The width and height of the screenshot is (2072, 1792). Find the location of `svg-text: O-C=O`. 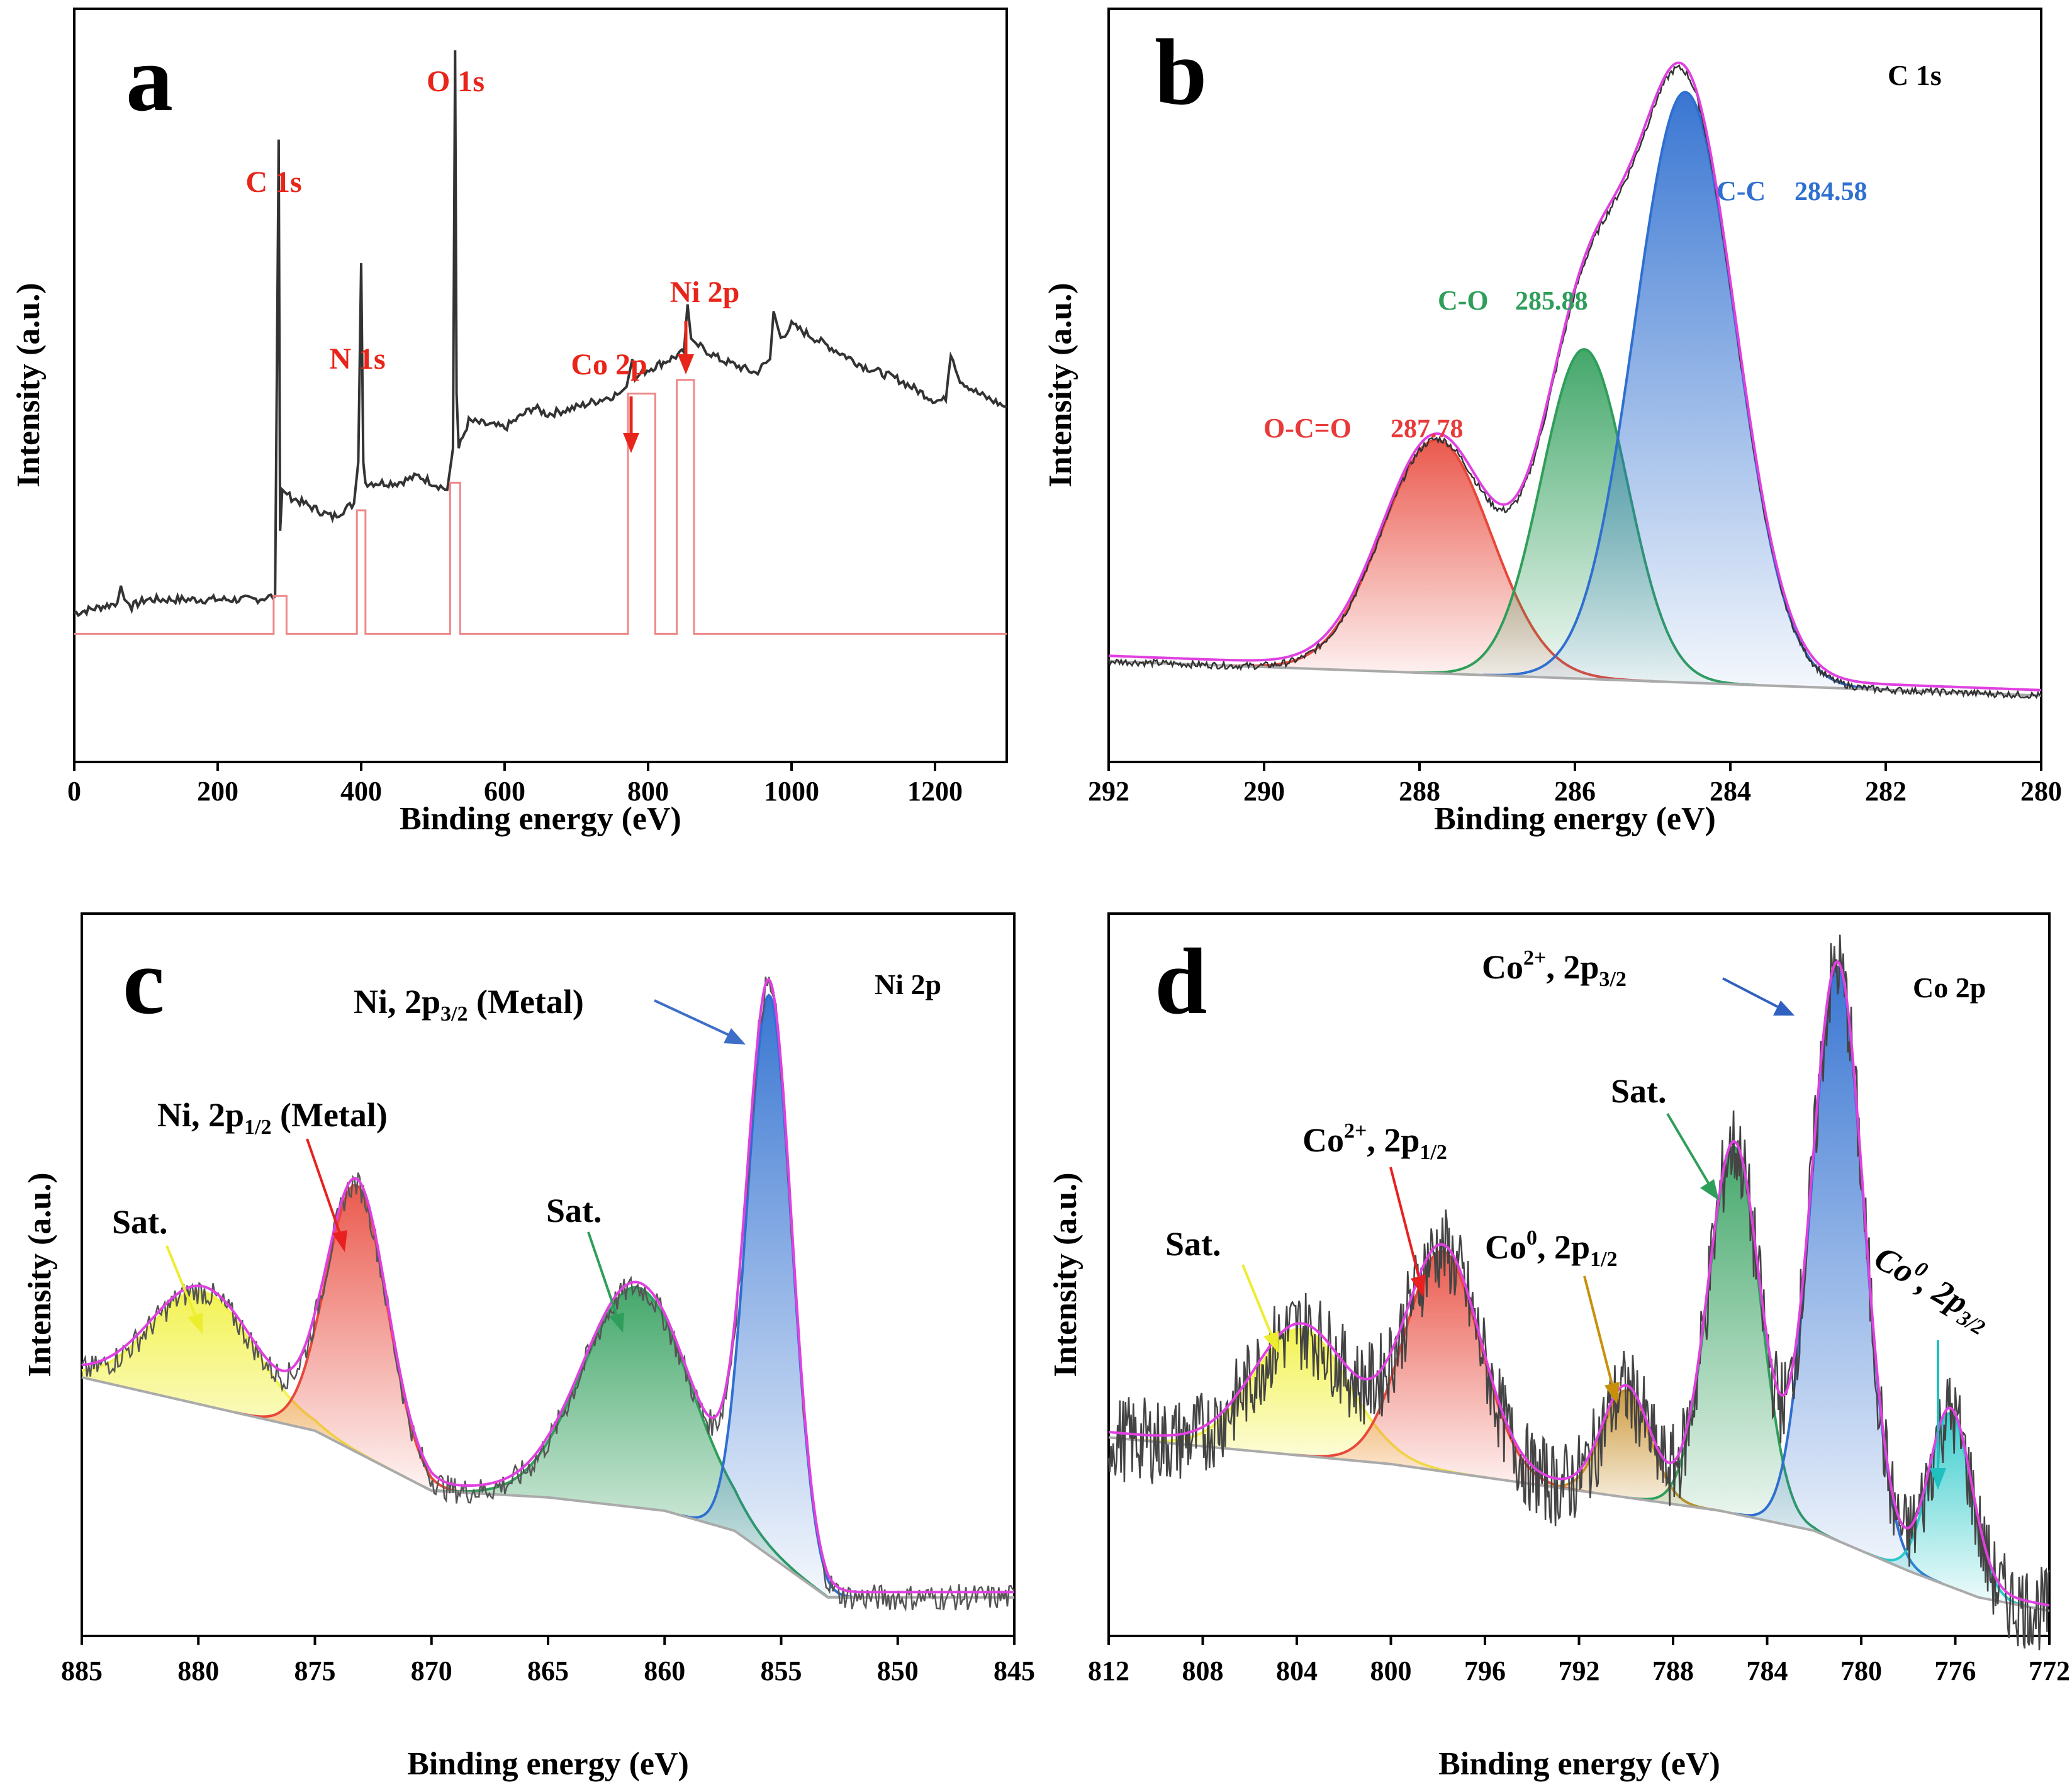

svg-text: O-C=O is located at coordinates (1307, 428).